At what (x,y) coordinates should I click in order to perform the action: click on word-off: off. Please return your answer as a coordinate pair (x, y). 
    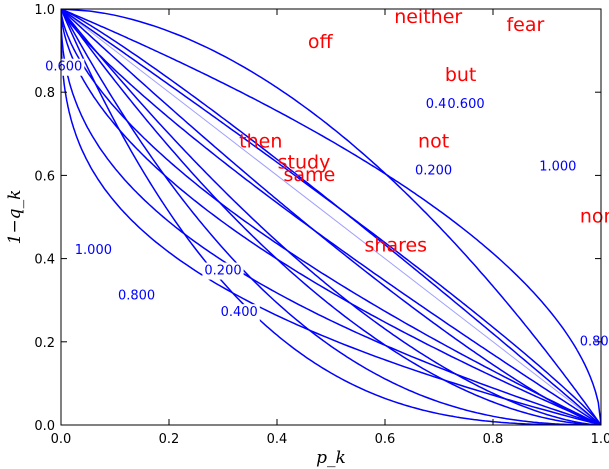
    Looking at the image, I should click on (321, 42).